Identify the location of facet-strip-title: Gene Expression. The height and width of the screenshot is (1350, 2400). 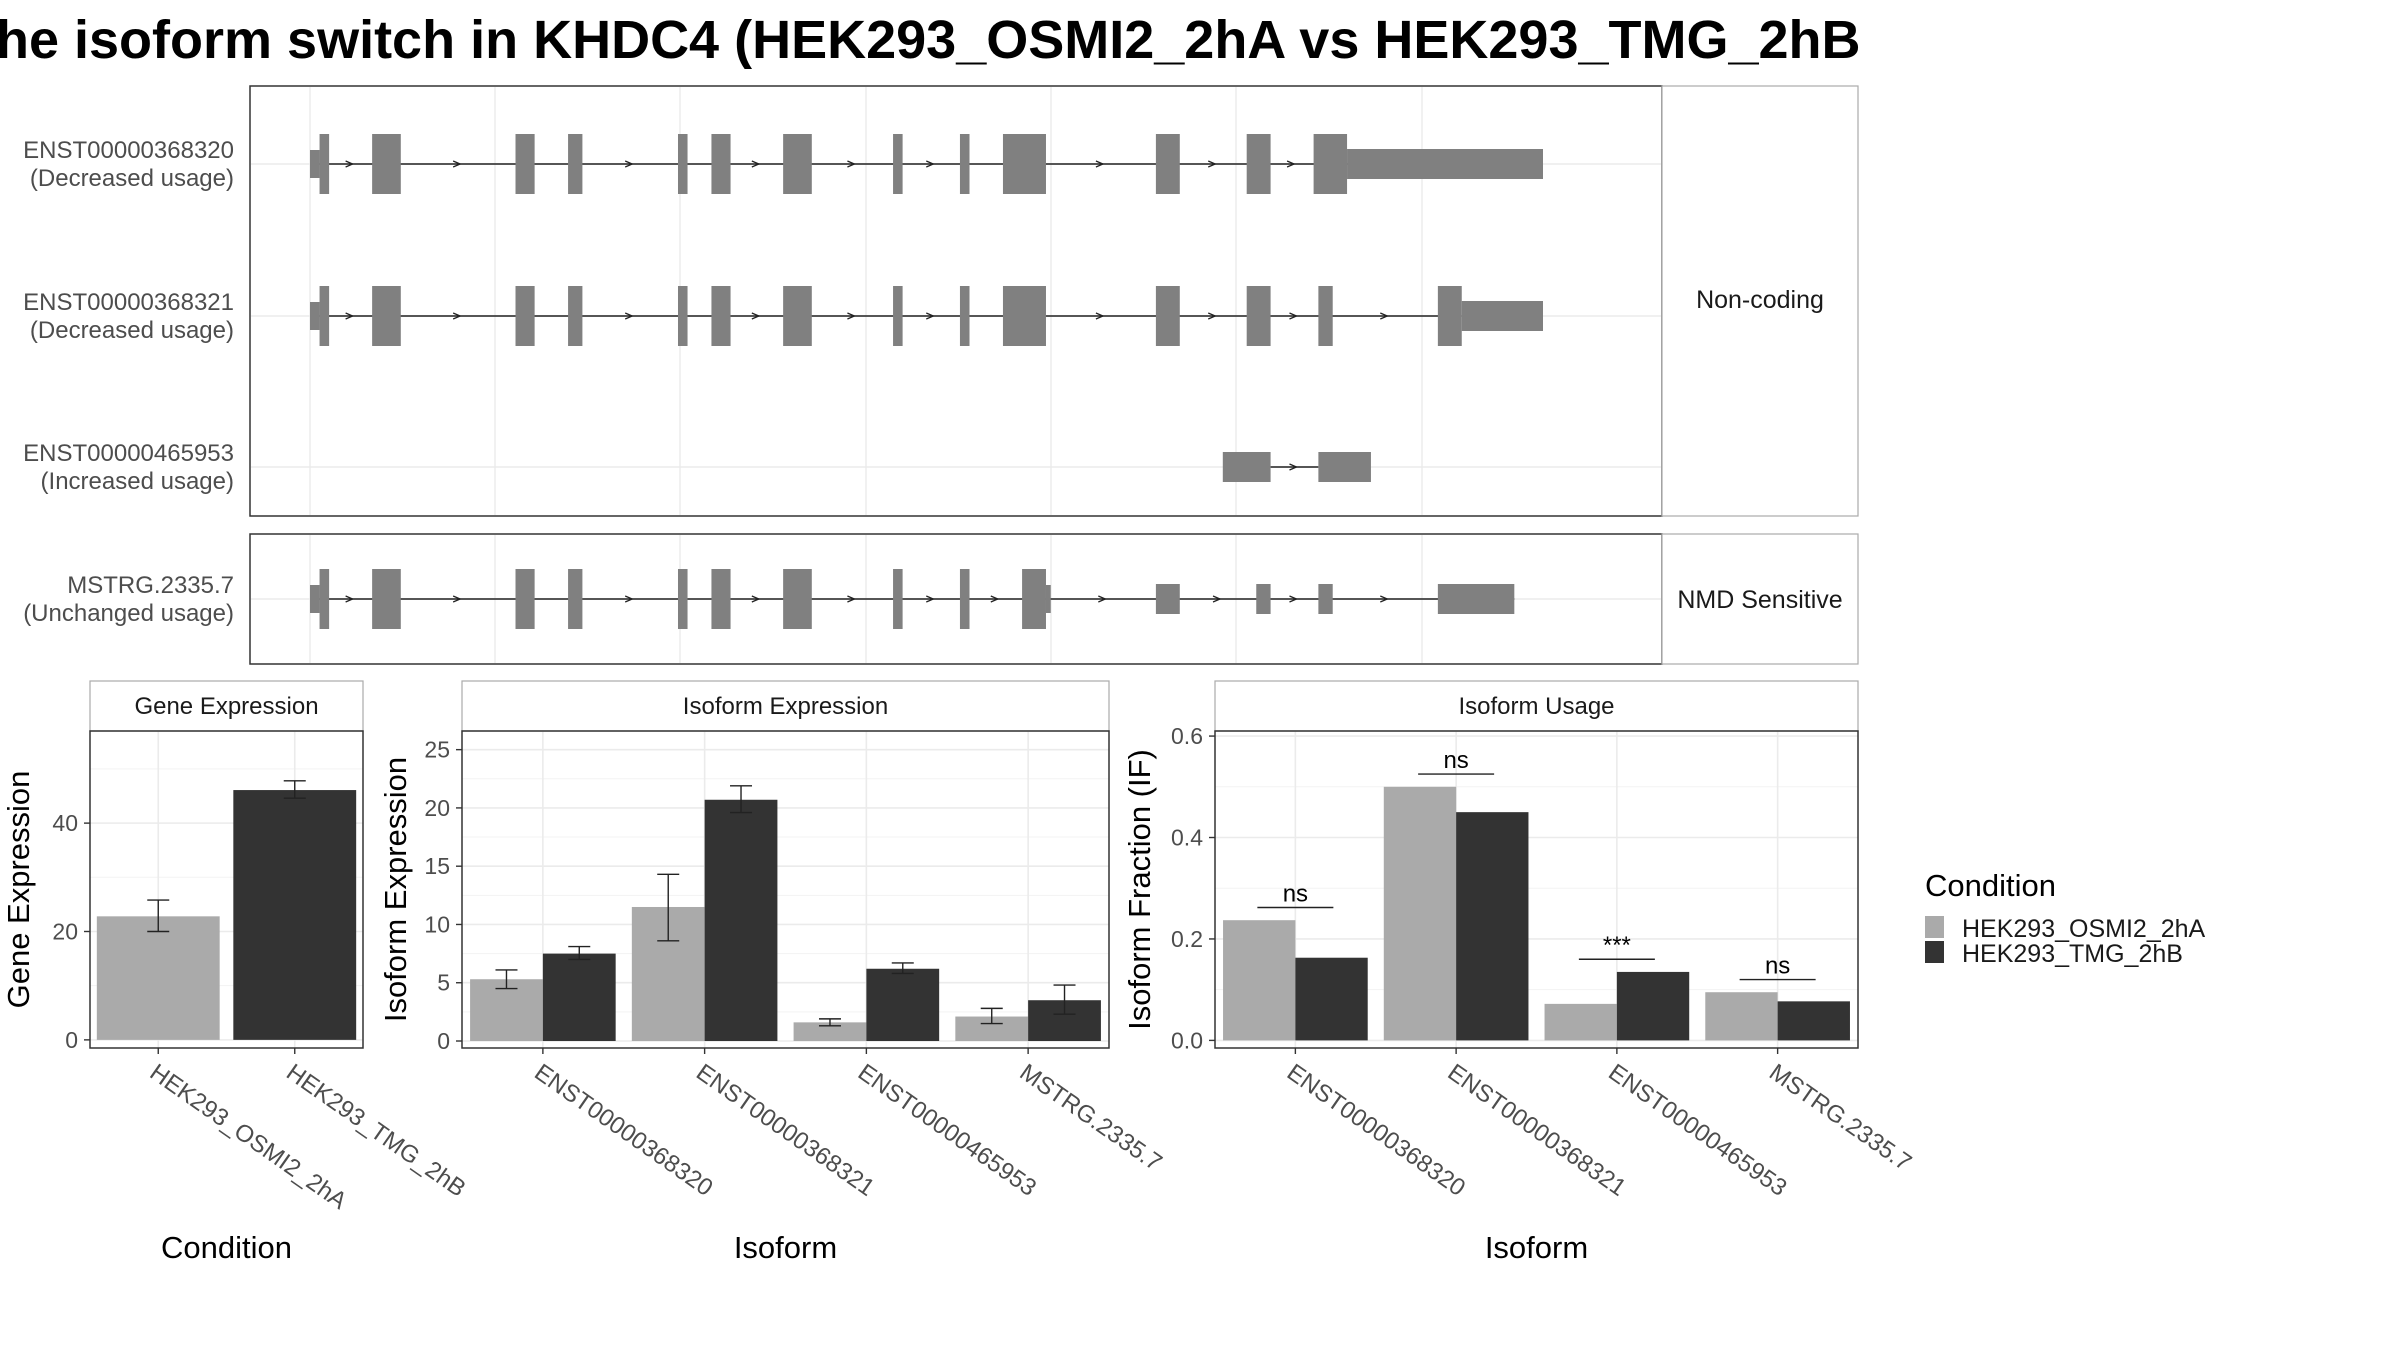
(226, 706).